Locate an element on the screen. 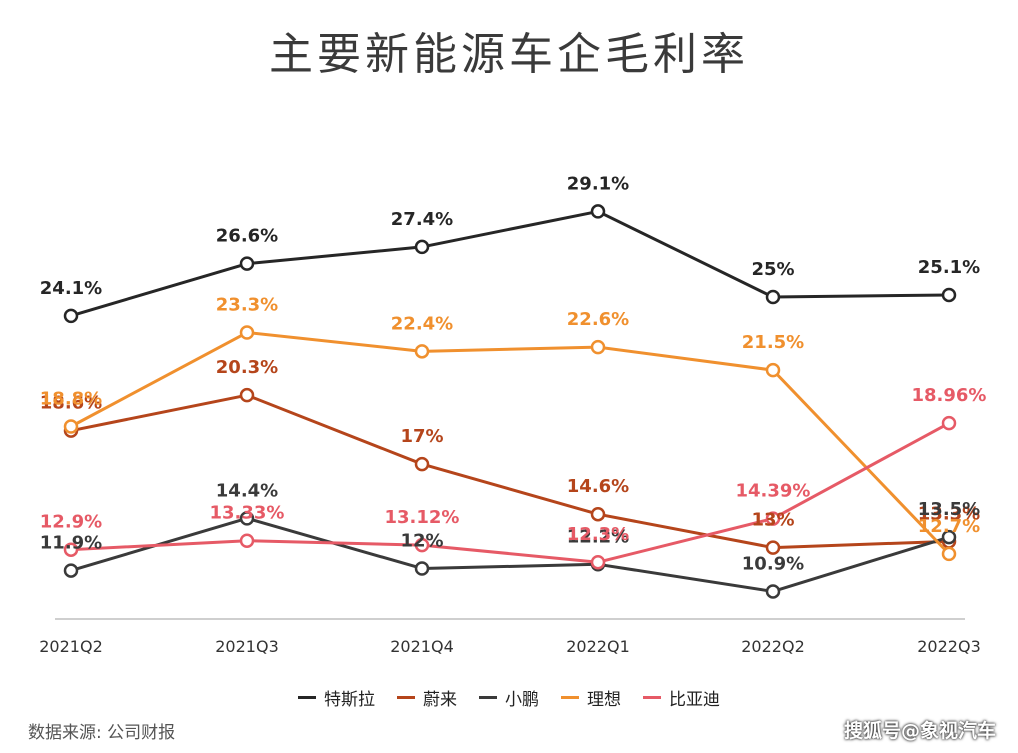  chart-title: 主要新能源车企毛利率 is located at coordinates (509, 54).